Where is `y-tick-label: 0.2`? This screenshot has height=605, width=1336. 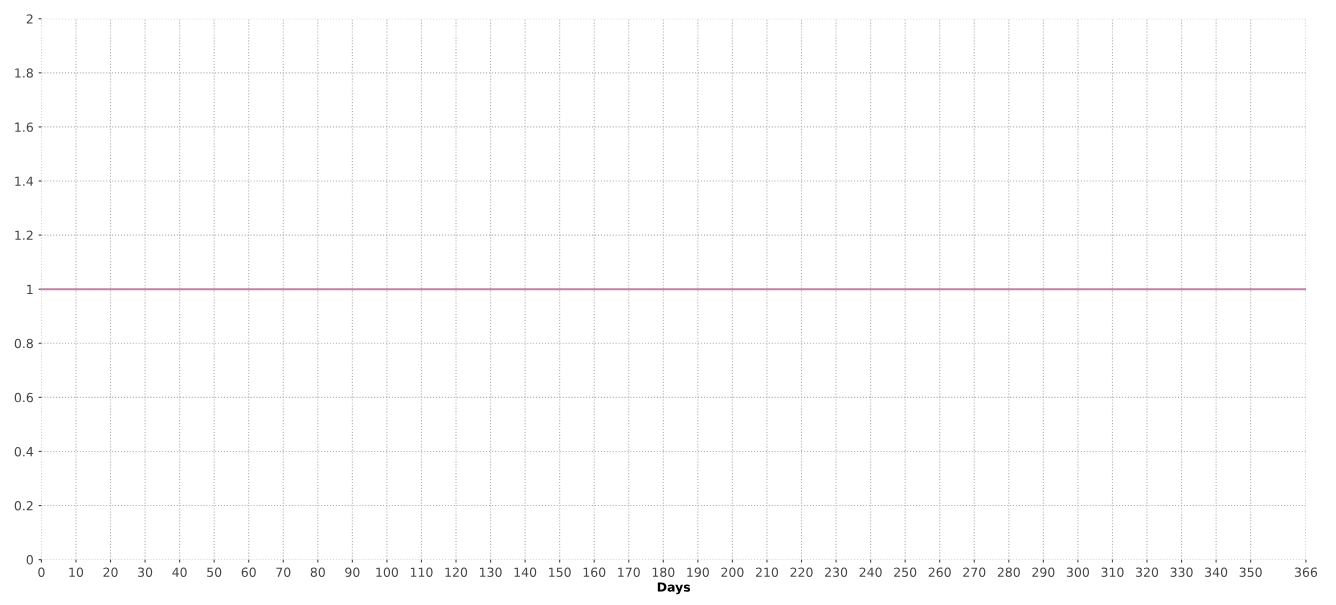 y-tick-label: 0.2 is located at coordinates (23, 506).